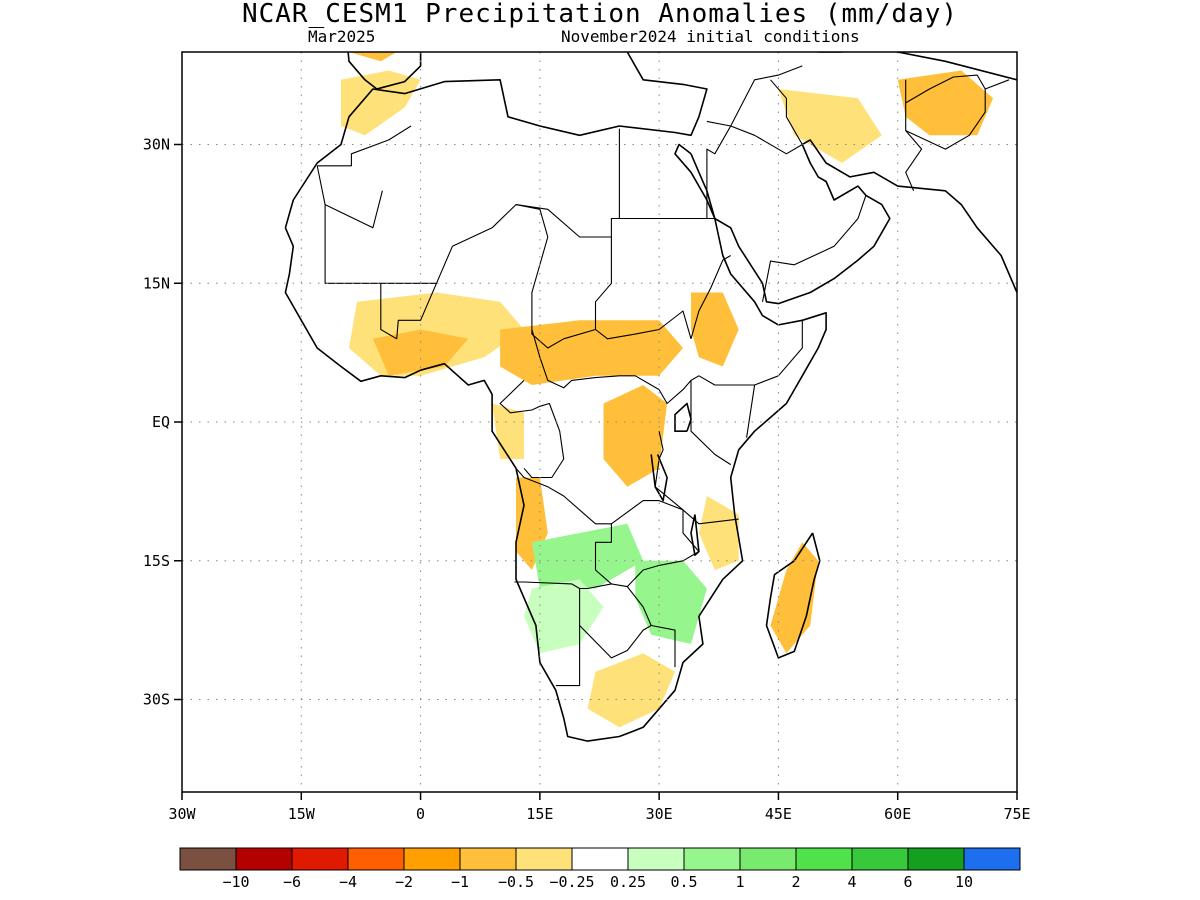 The width and height of the screenshot is (1200, 900). Describe the element at coordinates (907, 882) in the screenshot. I see `colorbar-label: 6` at that location.